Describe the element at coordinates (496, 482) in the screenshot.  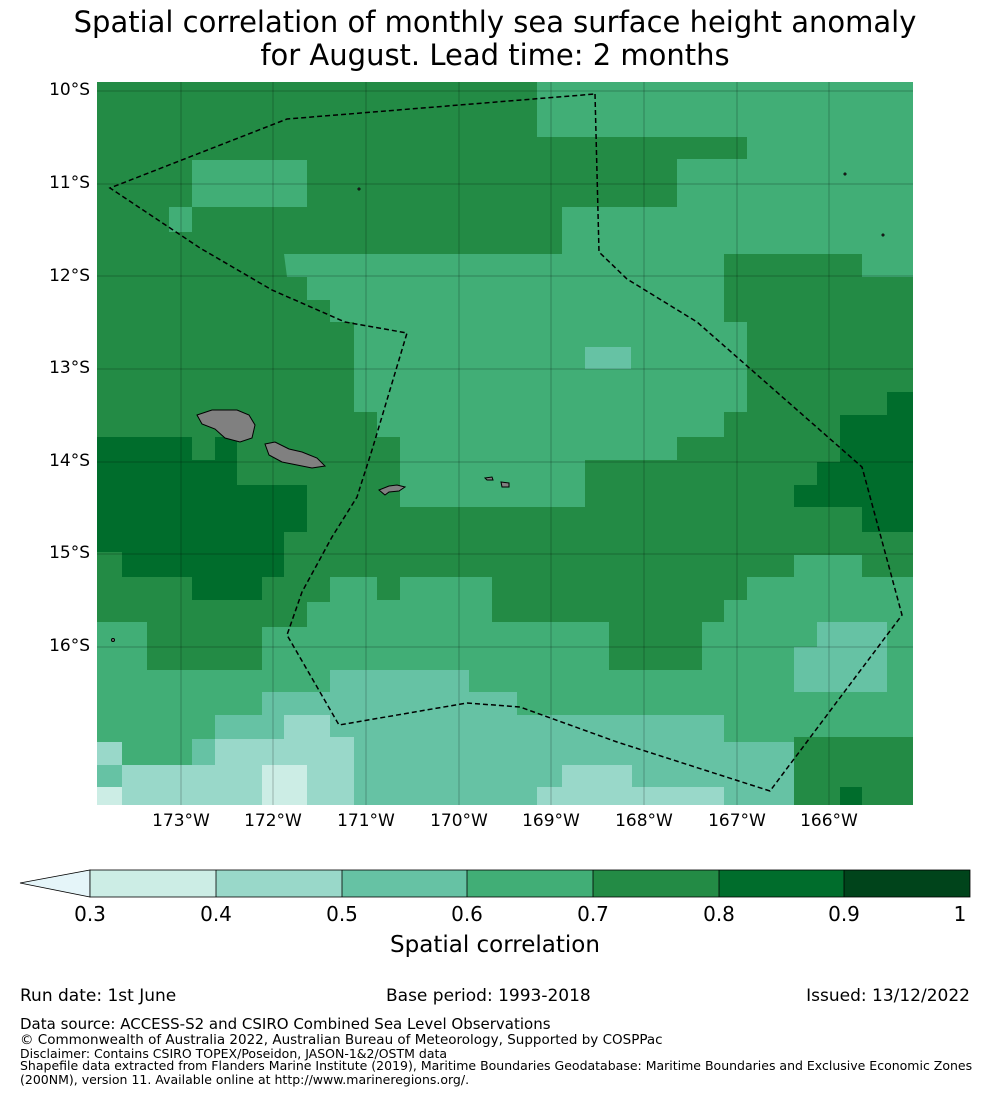
I see `island-manua` at that location.